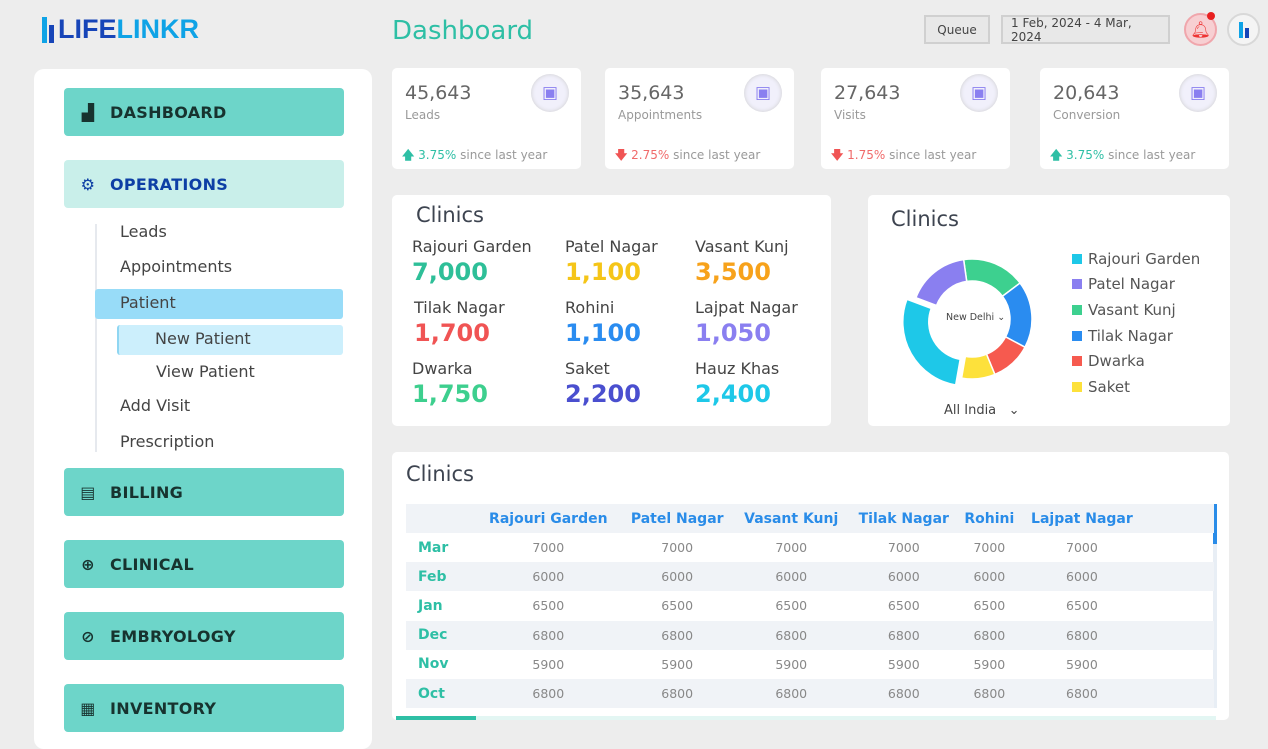  Describe the element at coordinates (1136, 387) in the screenshot. I see `legend-item: Saket` at that location.